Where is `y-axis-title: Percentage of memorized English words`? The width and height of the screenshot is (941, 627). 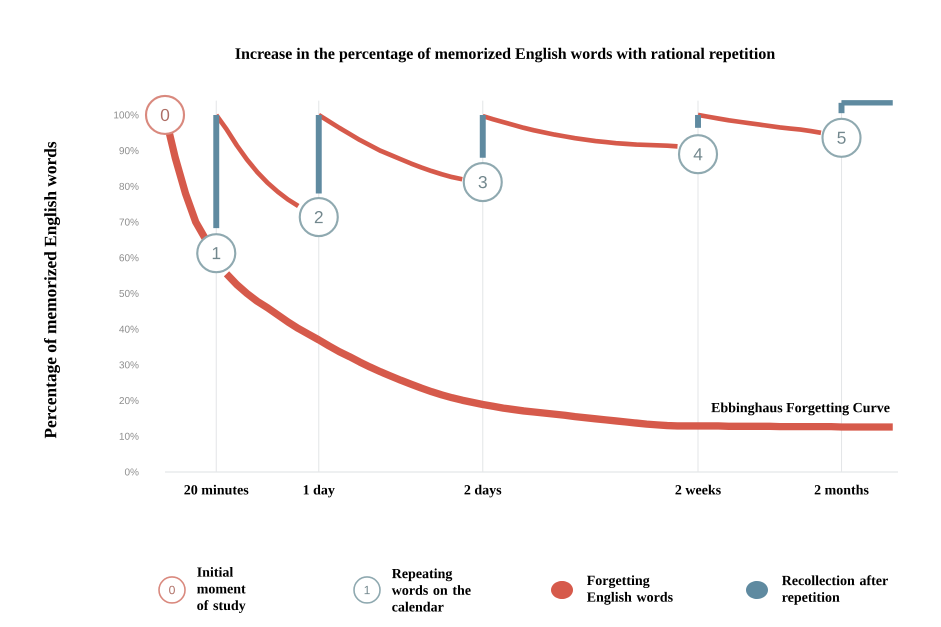
y-axis-title: Percentage of memorized English words is located at coordinates (52, 290).